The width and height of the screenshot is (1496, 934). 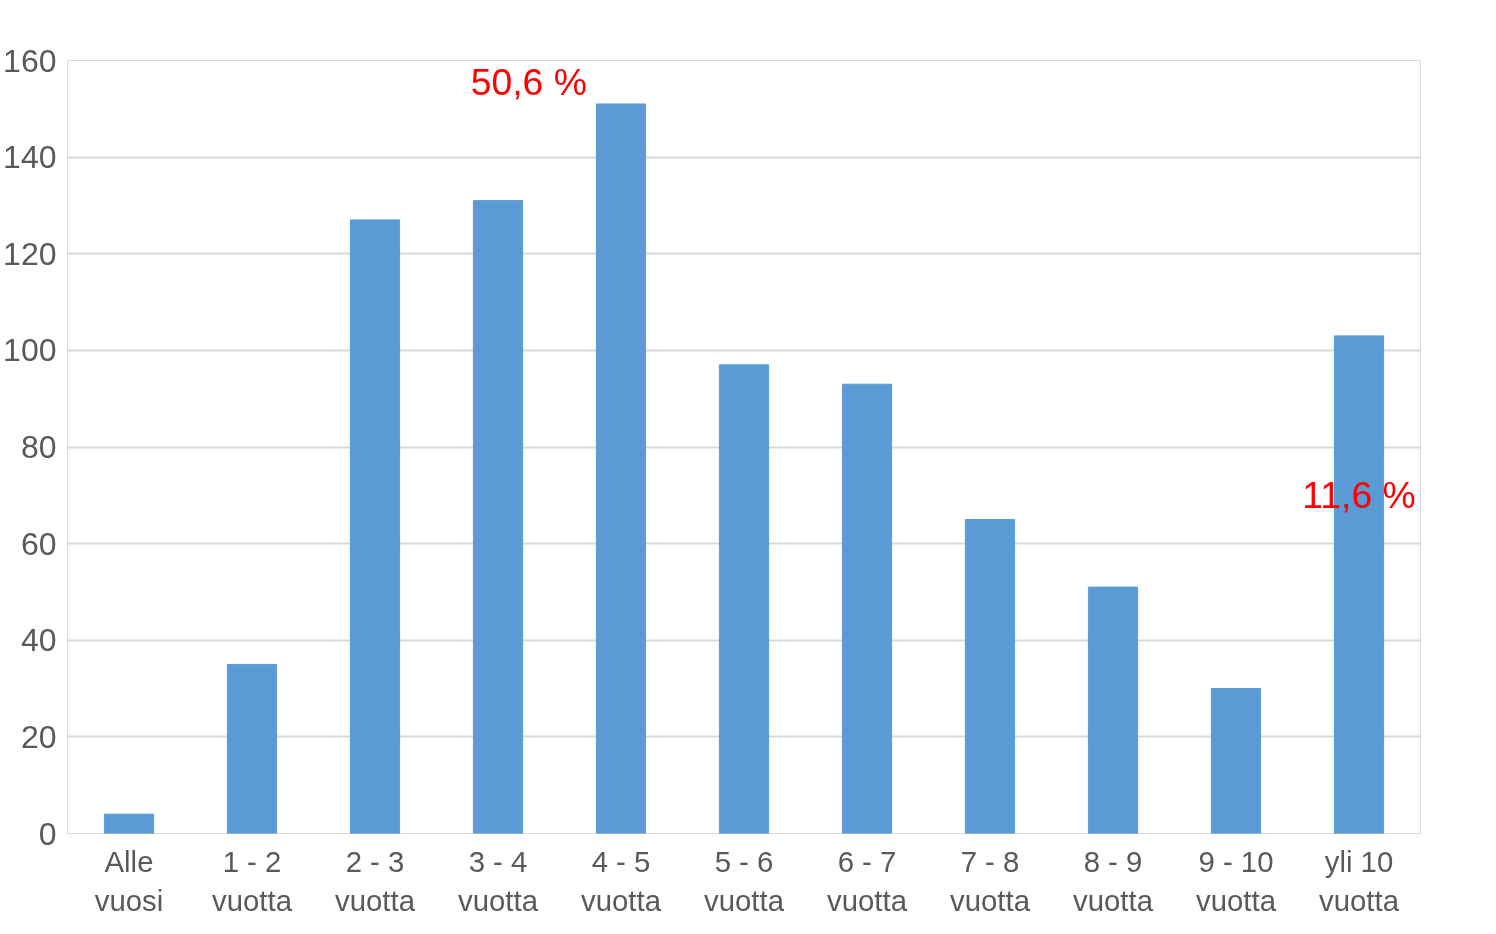 What do you see at coordinates (621, 881) in the screenshot?
I see `x-tick-label: 4 - 5 vuotta` at bounding box center [621, 881].